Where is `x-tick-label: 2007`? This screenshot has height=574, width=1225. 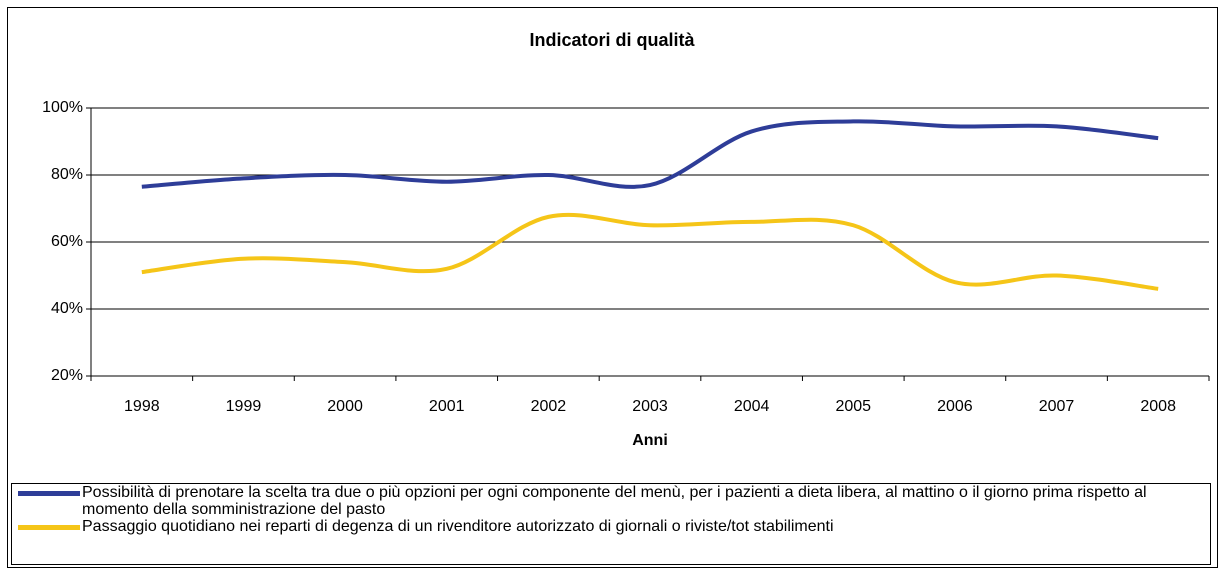 x-tick-label: 2007 is located at coordinates (1057, 406).